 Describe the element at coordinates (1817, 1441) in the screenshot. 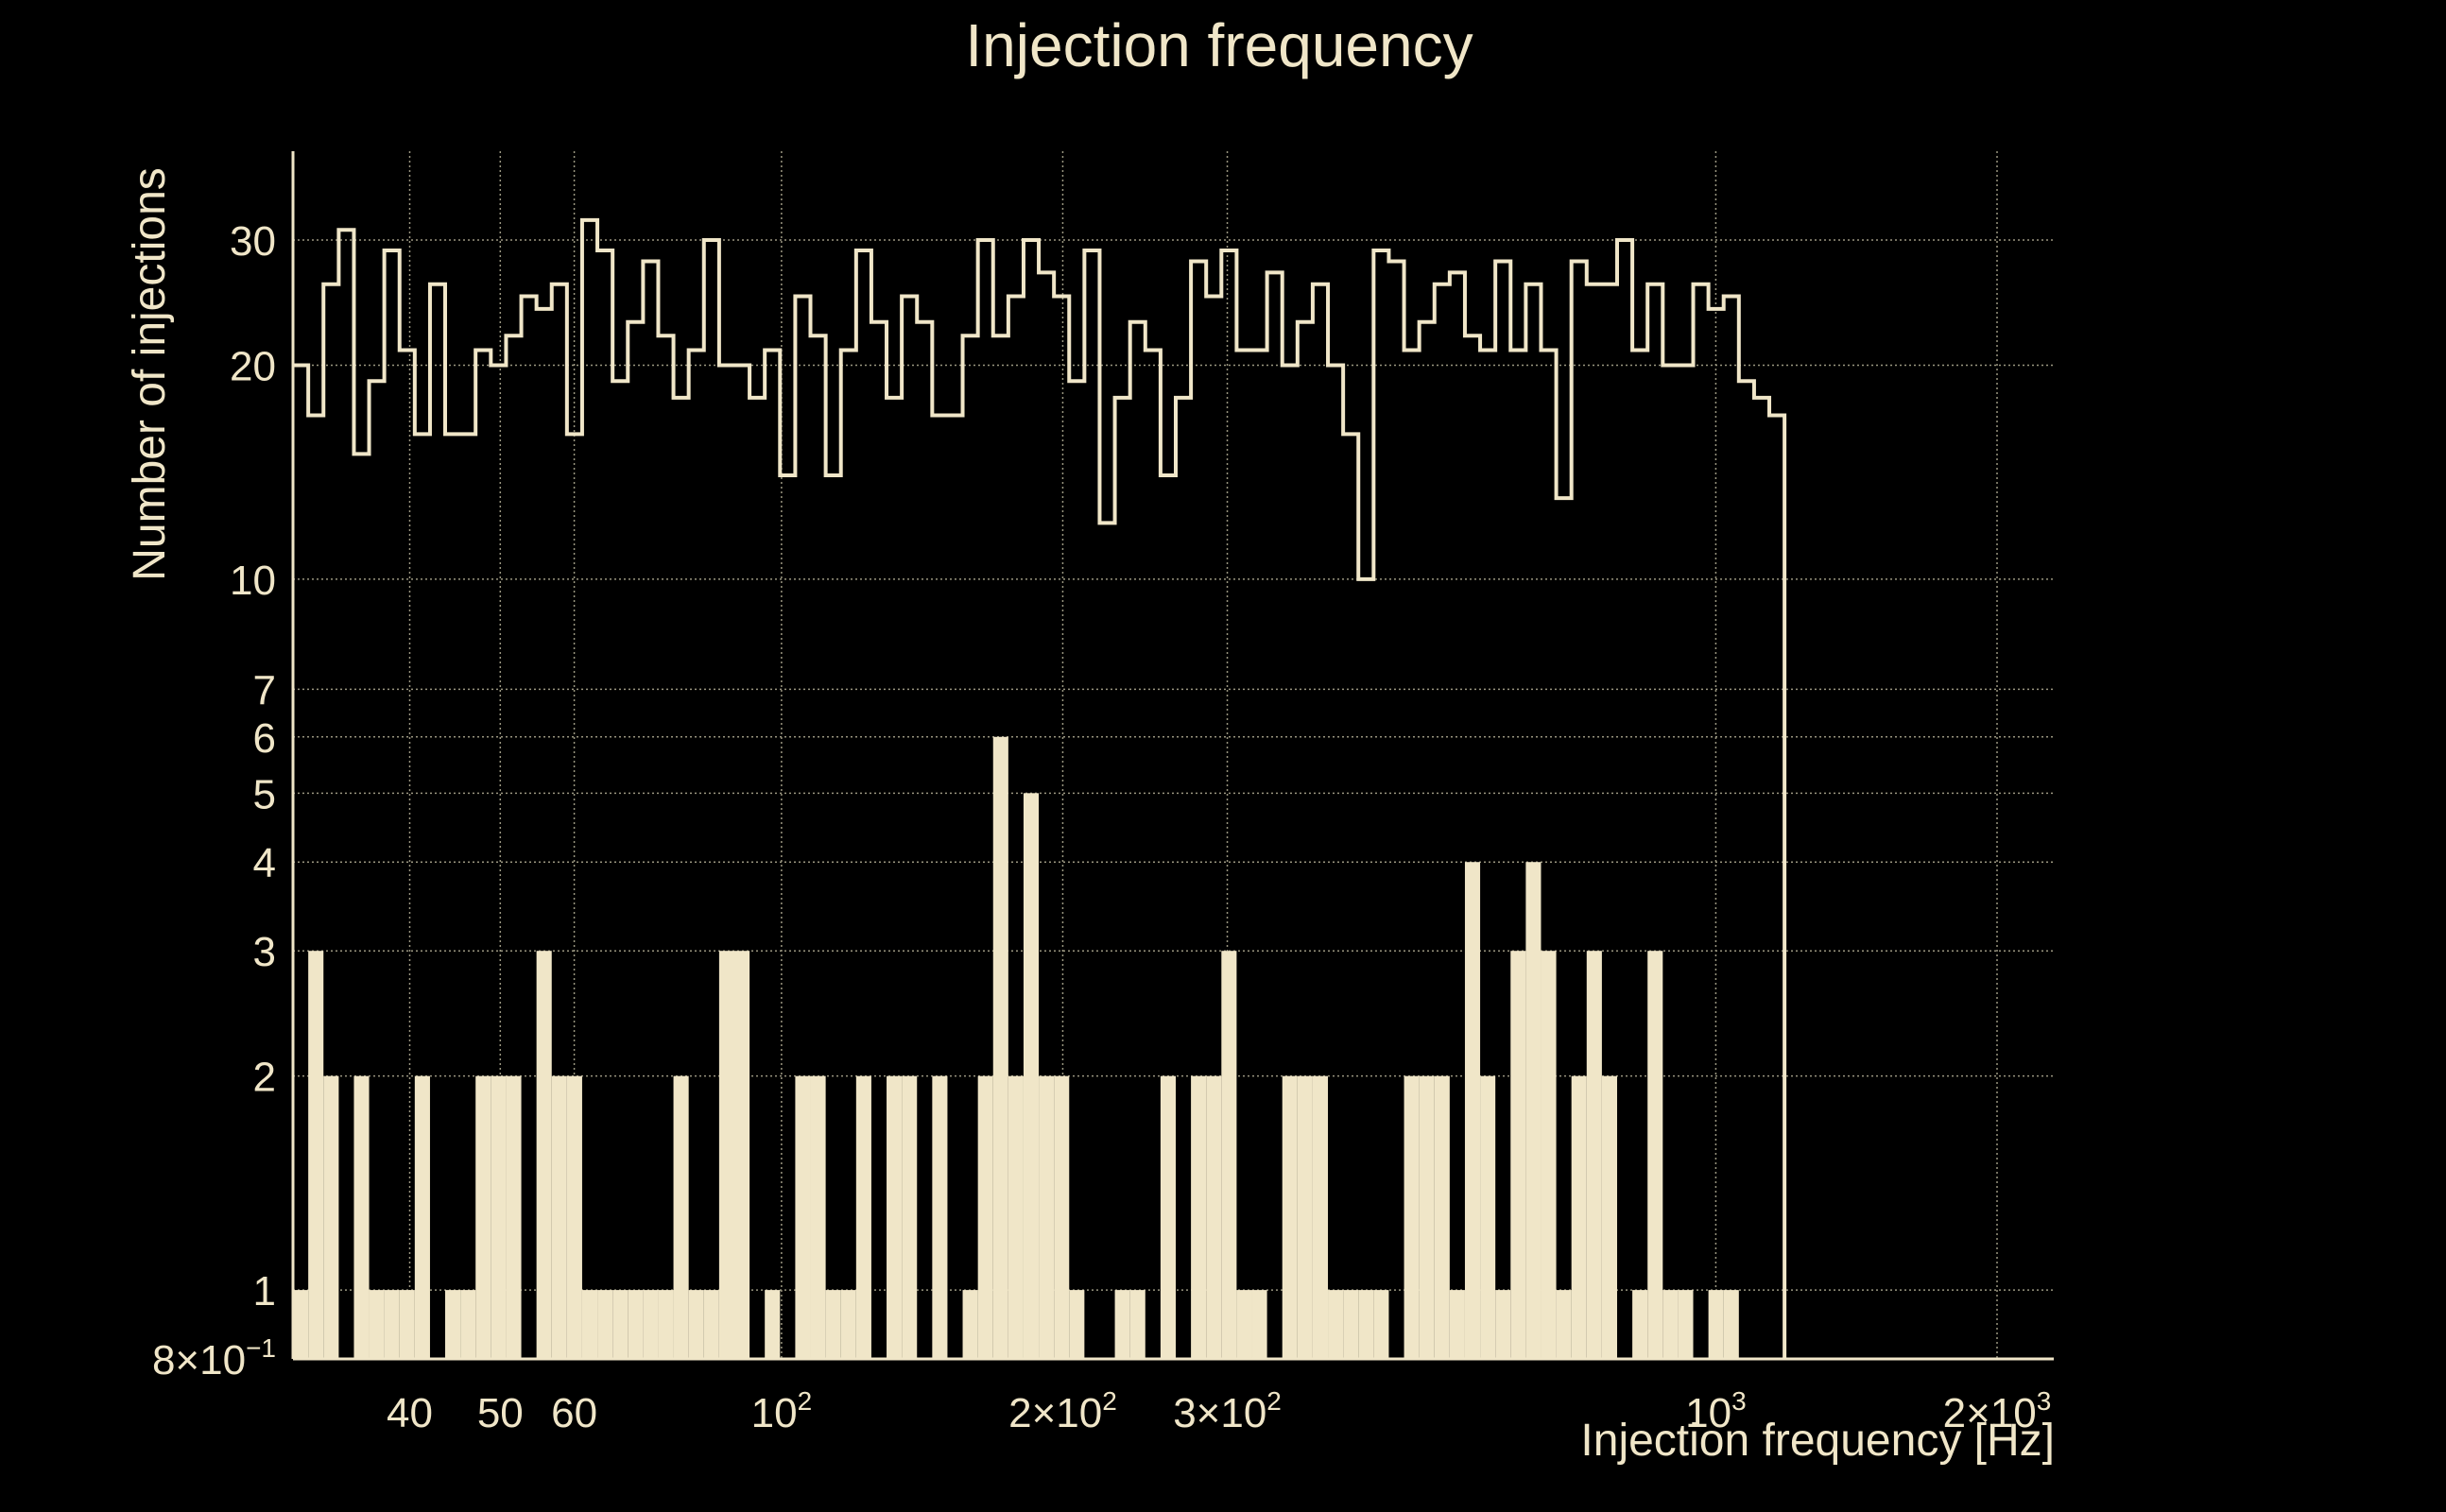

I see `x-axis-label: Injection frequency [Hz]` at that location.